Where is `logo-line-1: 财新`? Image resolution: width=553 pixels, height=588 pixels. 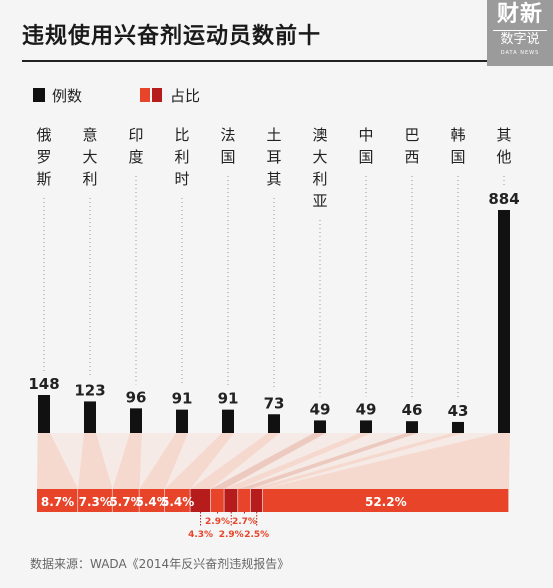 logo-line-1: 财新 is located at coordinates (519, 14).